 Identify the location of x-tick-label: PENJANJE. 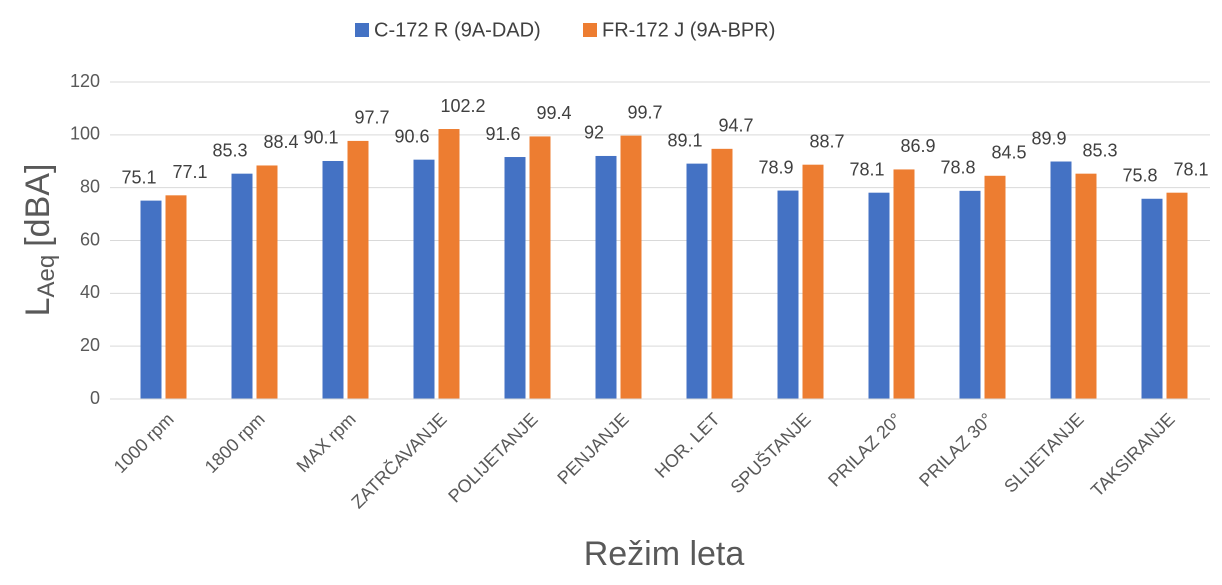
(592, 448).